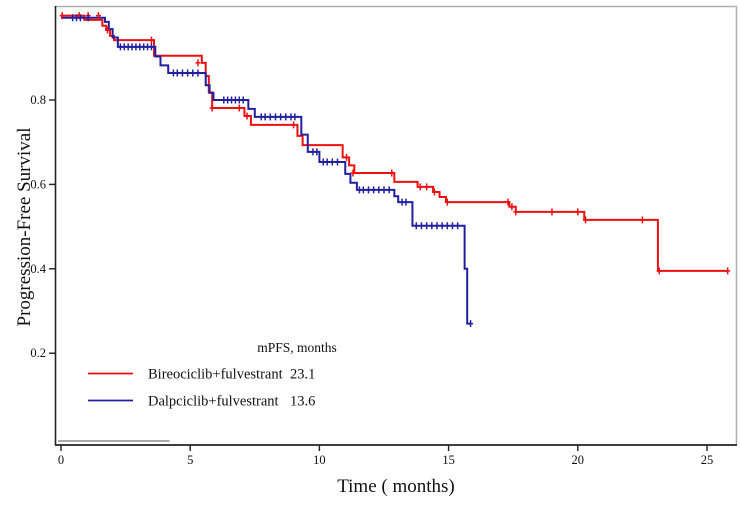 This screenshot has width=740, height=507. Describe the element at coordinates (215, 375) in the screenshot. I see `legend-label-bireociclib: Bireociclib+fulvestrant` at that location.